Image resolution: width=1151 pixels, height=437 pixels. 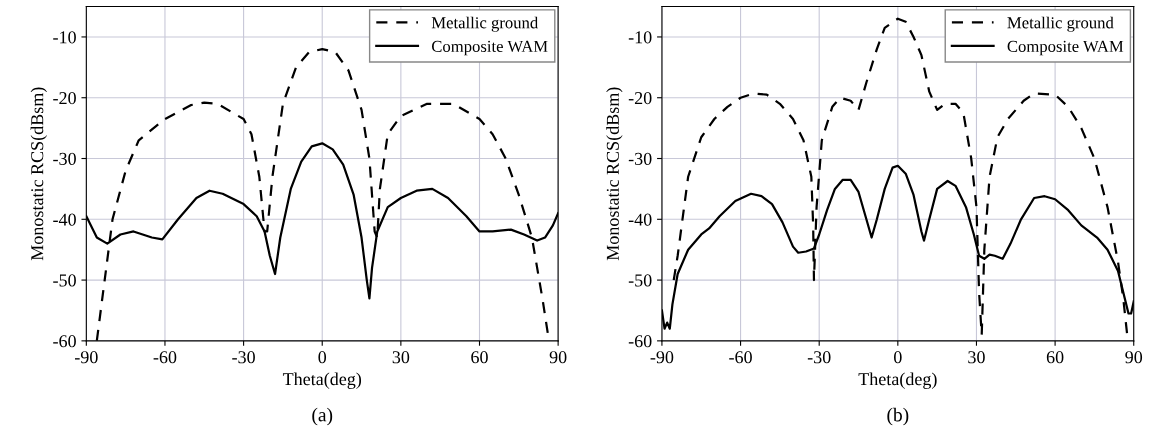 I want to click on text: (b), so click(x=898, y=416).